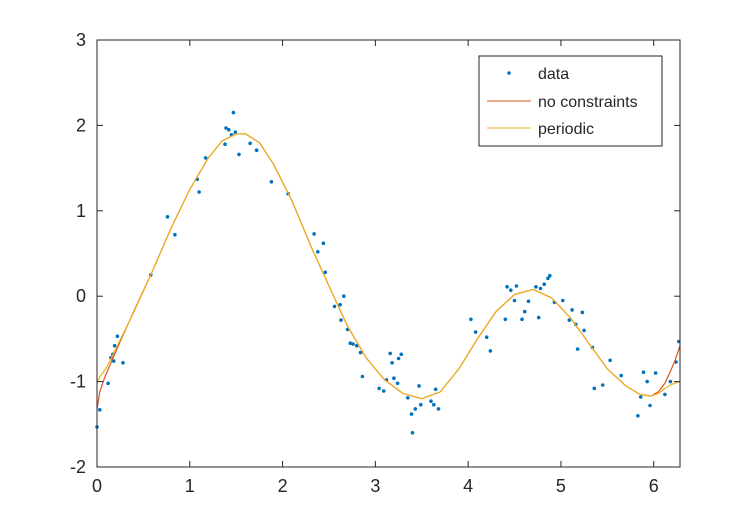 This screenshot has height=525, width=750. Describe the element at coordinates (78, 467) in the screenshot. I see `y-tick-label: -2` at that location.